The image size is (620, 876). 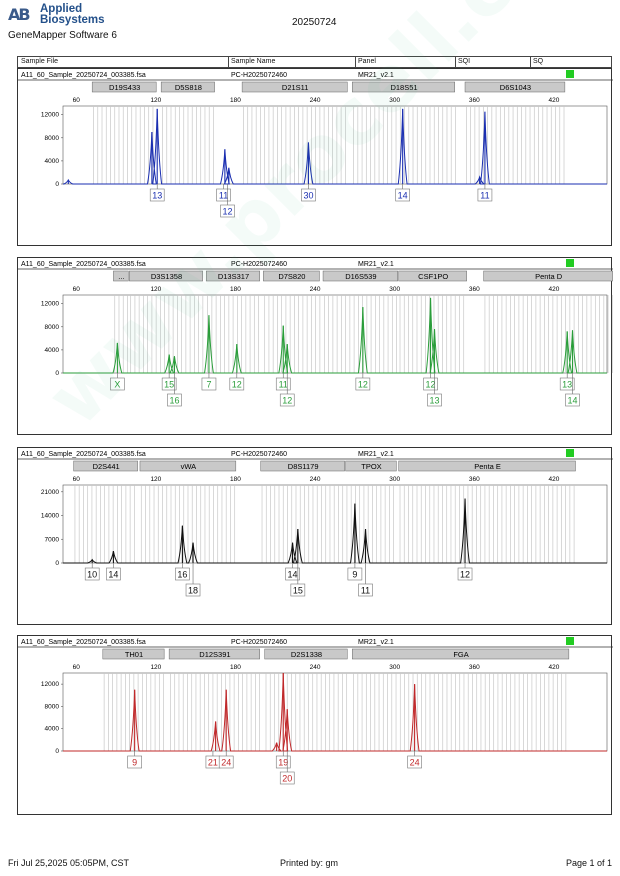 What do you see at coordinates (464, 61) in the screenshot?
I see `col-sqi: SQI` at bounding box center [464, 61].